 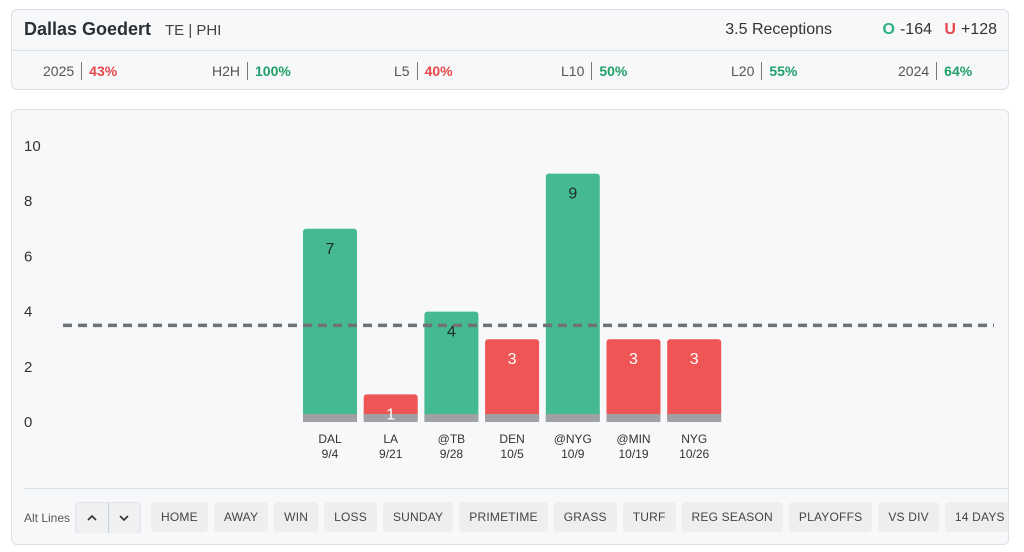 What do you see at coordinates (28, 201) in the screenshot?
I see `y-tick-label: 8` at bounding box center [28, 201].